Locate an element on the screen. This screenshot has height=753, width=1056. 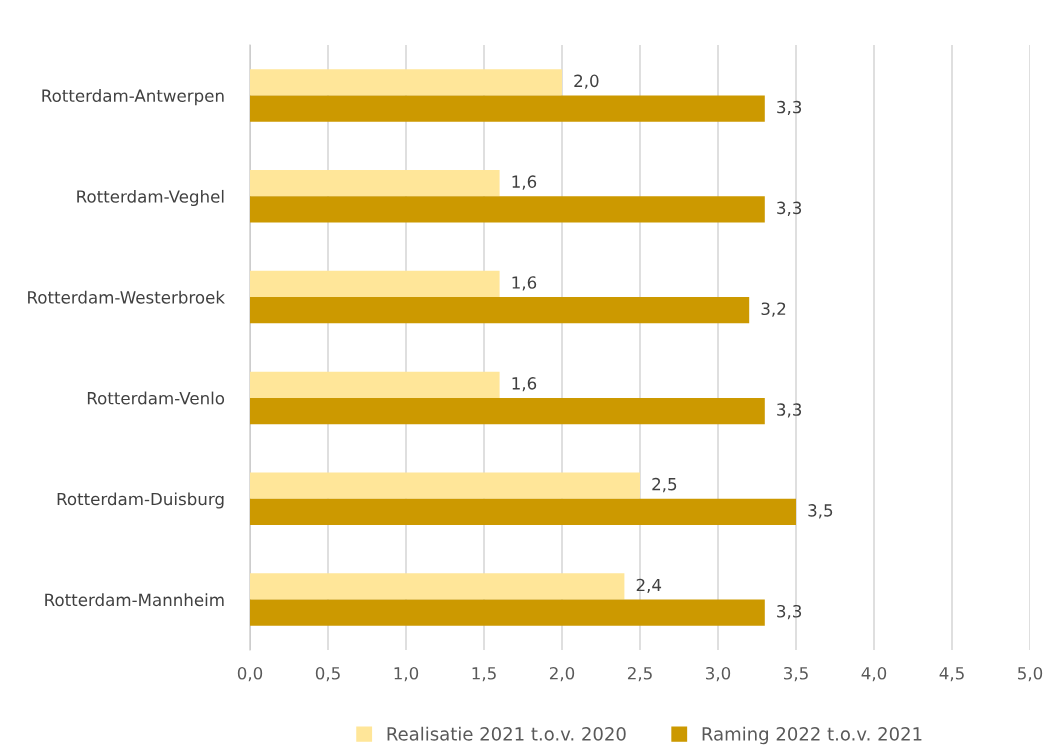
data-label: 3,2 is located at coordinates (773, 309).